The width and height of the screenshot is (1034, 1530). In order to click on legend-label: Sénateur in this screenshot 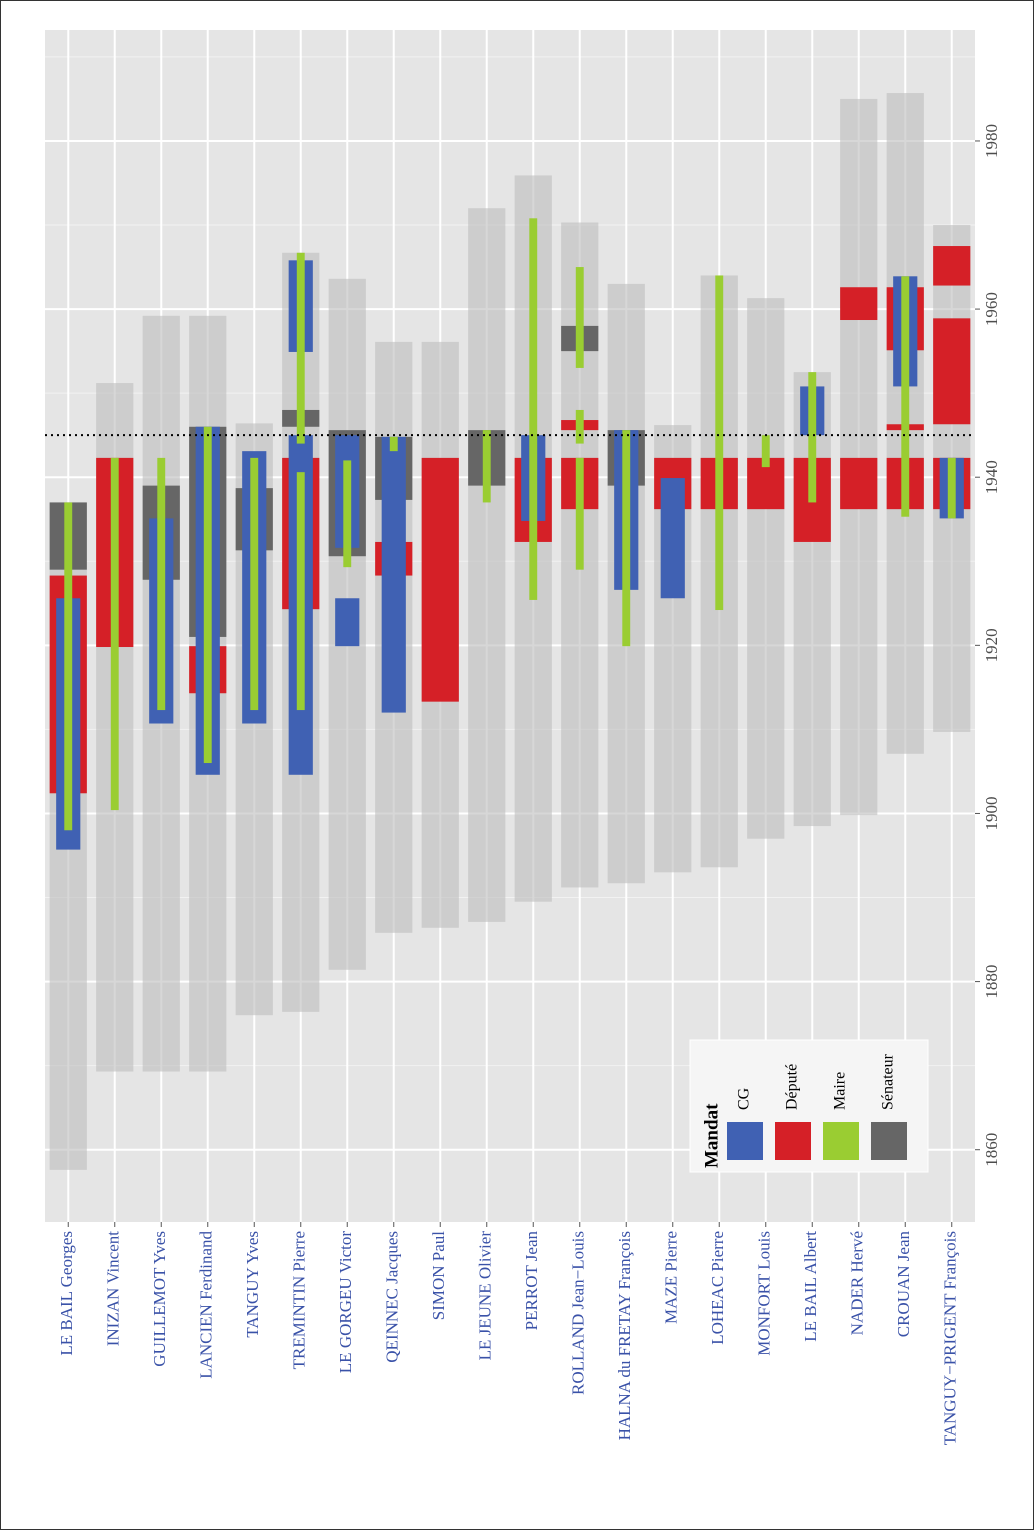, I will do `click(888, 1081)`.